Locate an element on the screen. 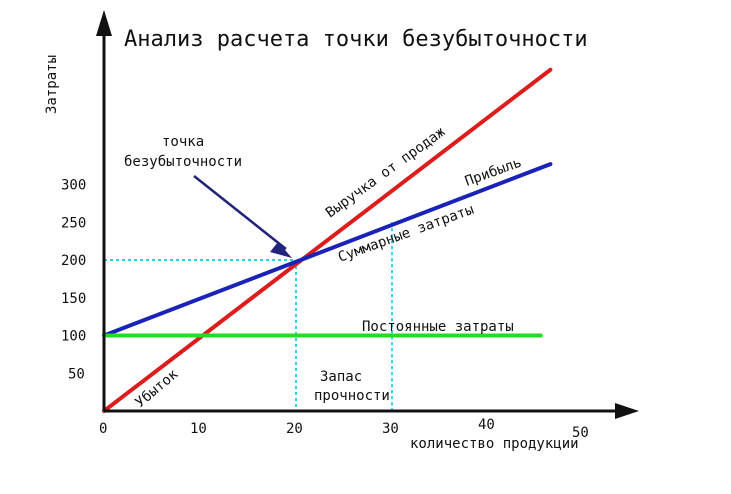 This screenshot has height=494, width=731. safety-margin-label-line1: Запас is located at coordinates (341, 377).